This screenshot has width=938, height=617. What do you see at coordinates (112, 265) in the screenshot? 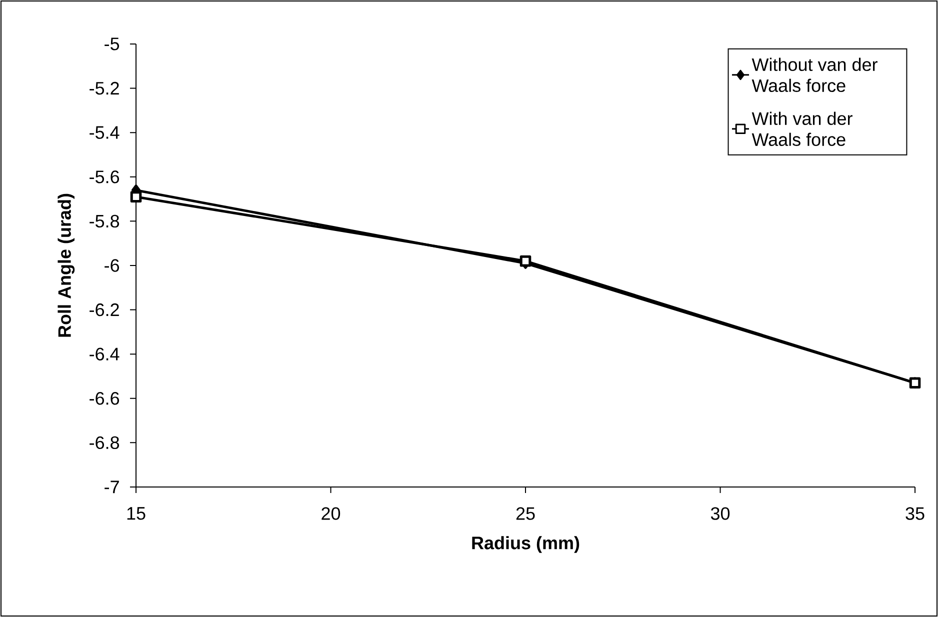
I see `y-tick-label: -6` at bounding box center [112, 265].